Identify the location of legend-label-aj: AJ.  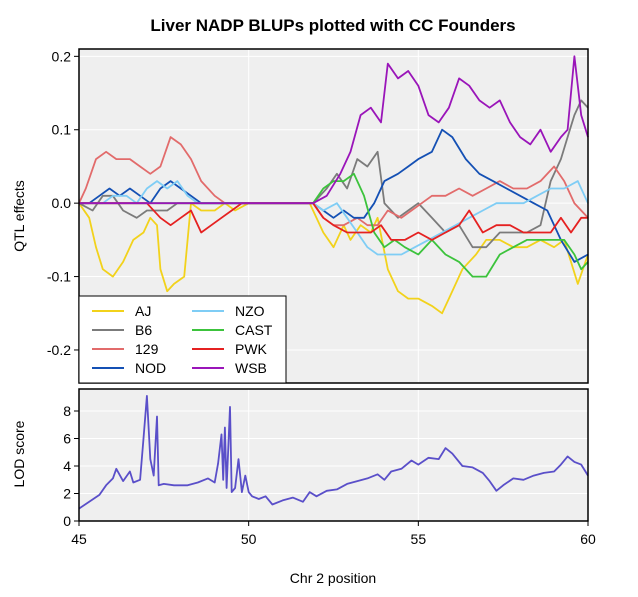
(143, 311).